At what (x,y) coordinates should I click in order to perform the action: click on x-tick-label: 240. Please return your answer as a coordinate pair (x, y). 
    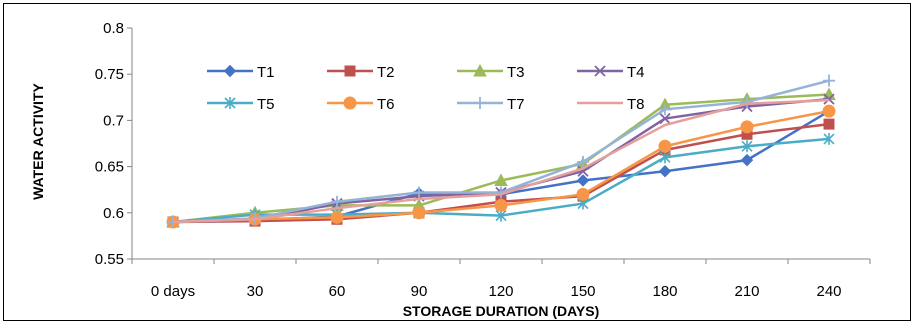
    Looking at the image, I should click on (828, 291).